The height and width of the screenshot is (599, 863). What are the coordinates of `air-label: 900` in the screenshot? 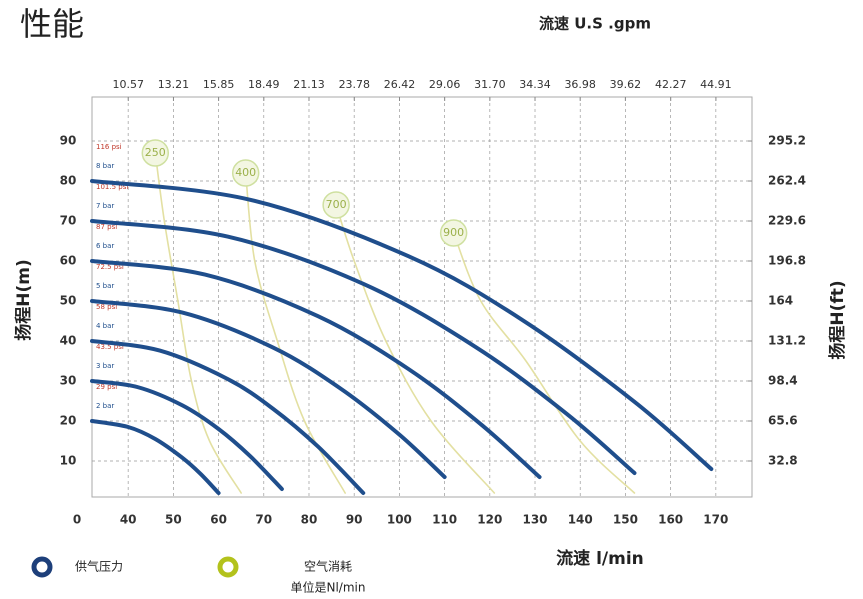 It's located at (453, 232).